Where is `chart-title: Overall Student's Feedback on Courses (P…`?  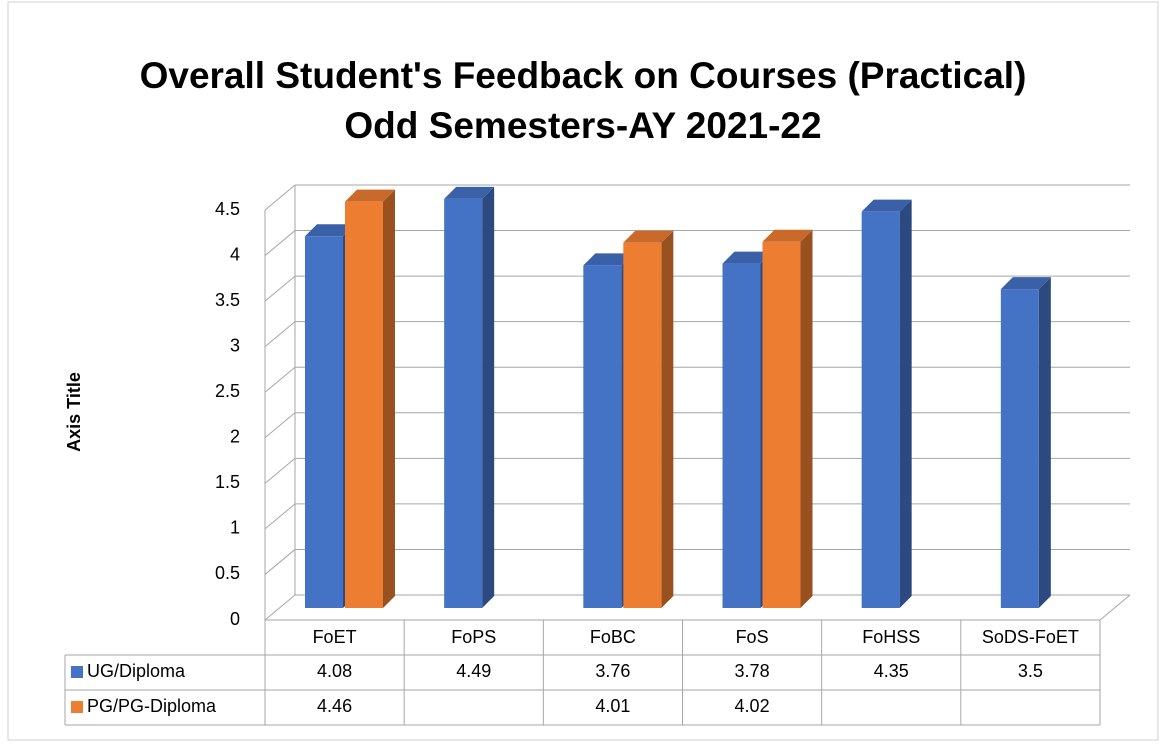
chart-title: Overall Student's Feedback on Courses (P… is located at coordinates (583, 75).